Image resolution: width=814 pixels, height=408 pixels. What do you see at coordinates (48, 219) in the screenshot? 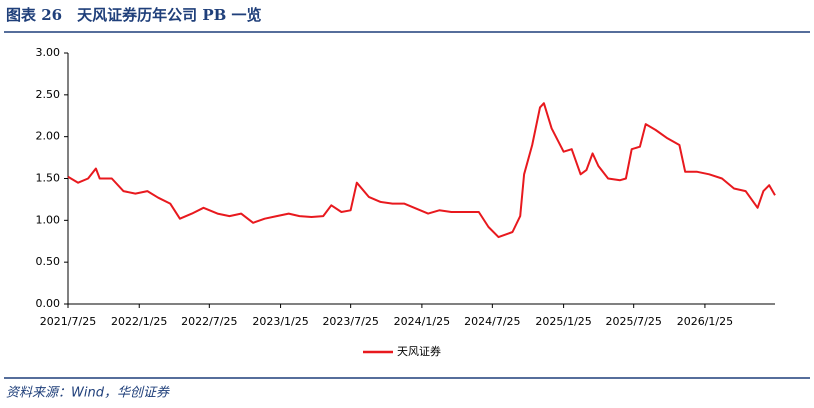
I see `y-tick-label: 1.00` at bounding box center [48, 219].